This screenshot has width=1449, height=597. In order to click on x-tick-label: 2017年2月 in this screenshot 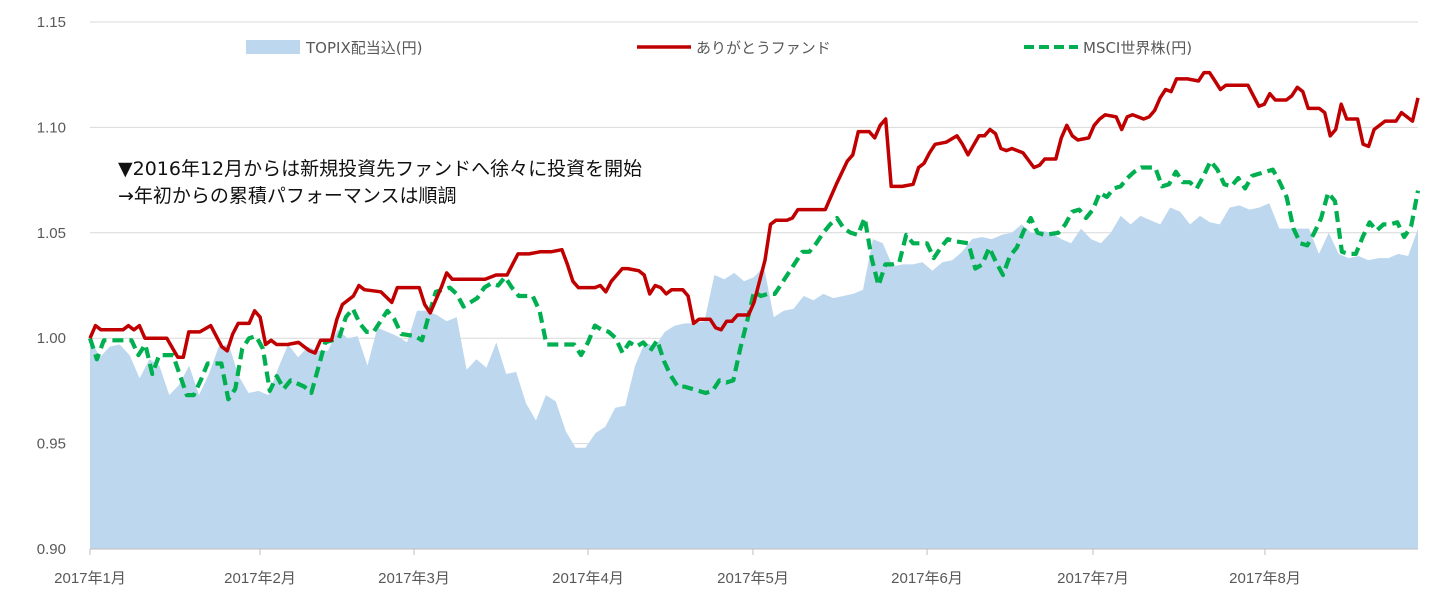, I will do `click(260, 578)`.